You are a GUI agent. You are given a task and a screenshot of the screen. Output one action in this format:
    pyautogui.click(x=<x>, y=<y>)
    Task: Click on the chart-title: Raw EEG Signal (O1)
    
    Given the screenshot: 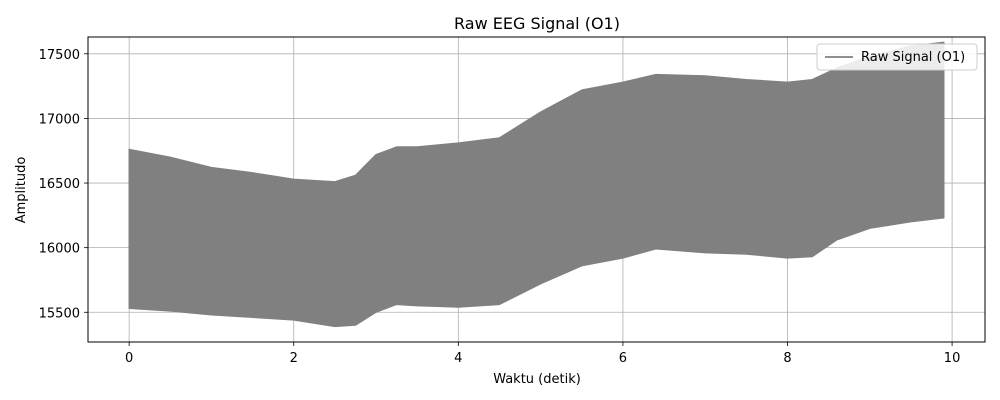 What is the action you would take?
    pyautogui.click(x=537, y=23)
    